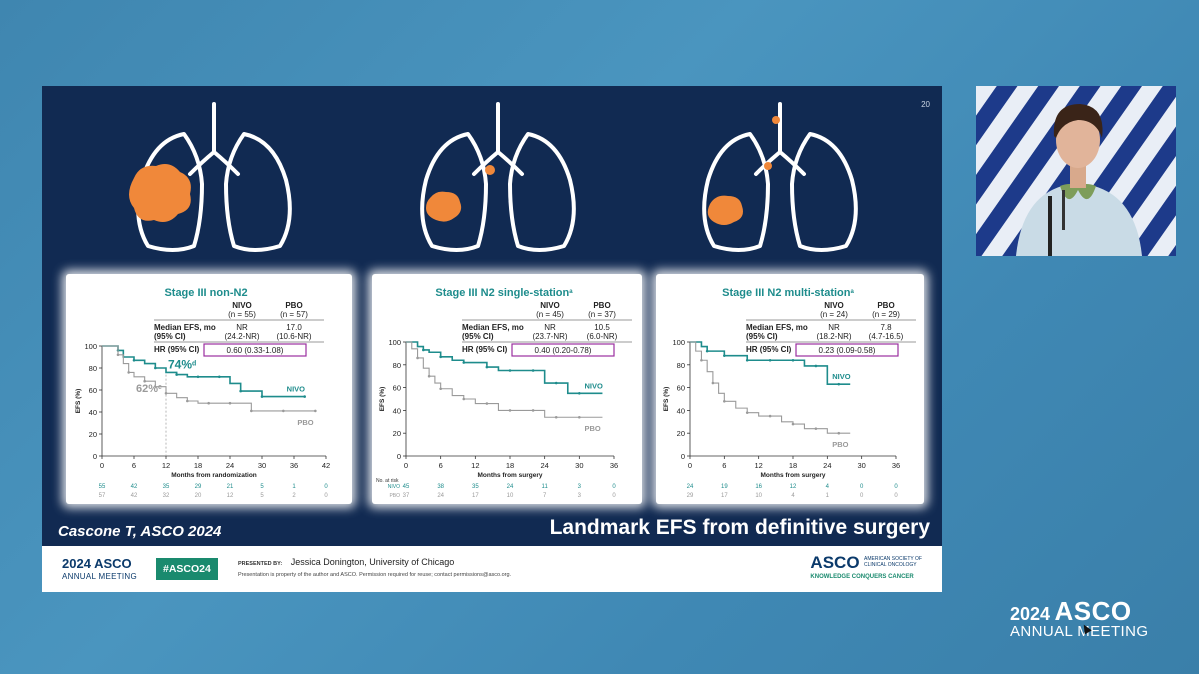  What do you see at coordinates (847, 350) in the screenshot?
I see `hr-highlight-box` at bounding box center [847, 350].